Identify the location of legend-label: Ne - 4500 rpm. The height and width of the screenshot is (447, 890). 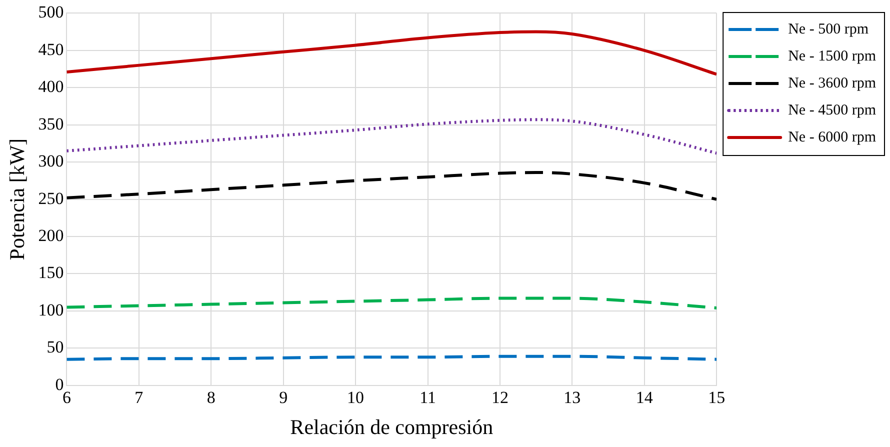
(832, 110).